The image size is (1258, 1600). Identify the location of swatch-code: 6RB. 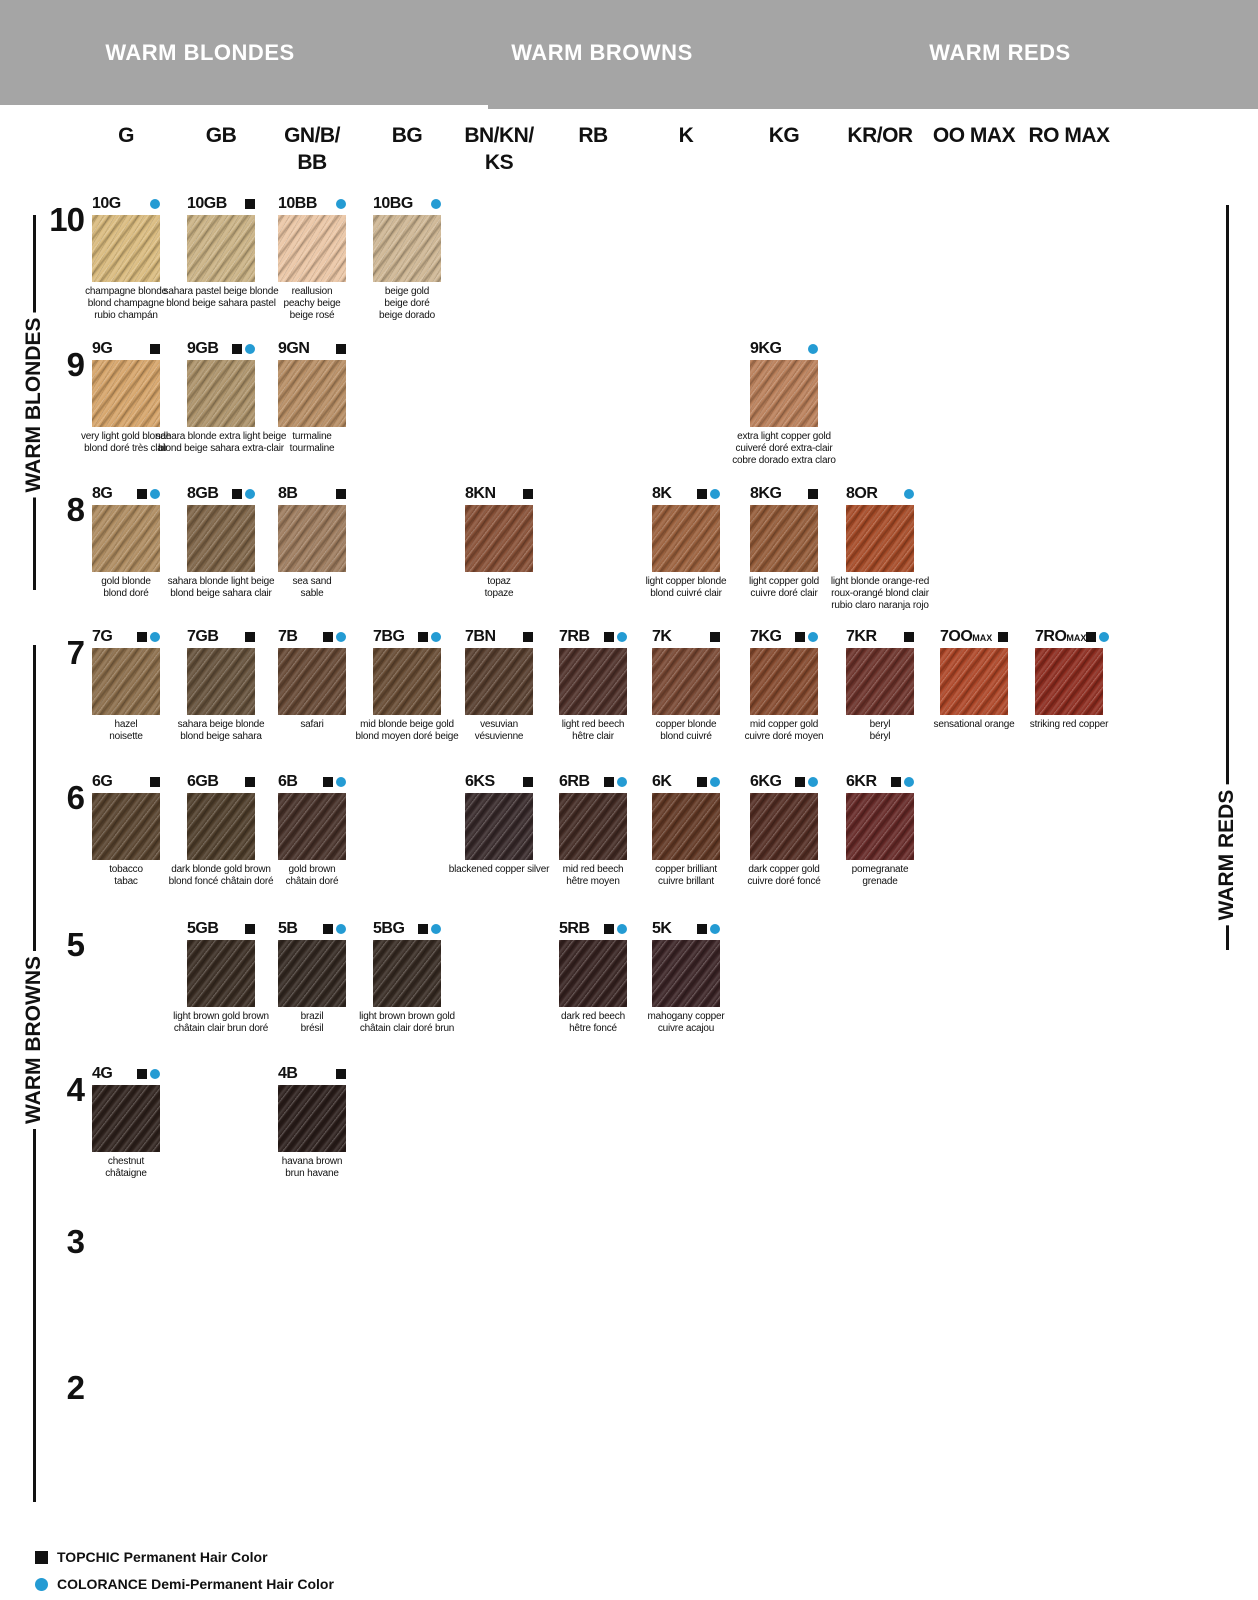
(574, 781).